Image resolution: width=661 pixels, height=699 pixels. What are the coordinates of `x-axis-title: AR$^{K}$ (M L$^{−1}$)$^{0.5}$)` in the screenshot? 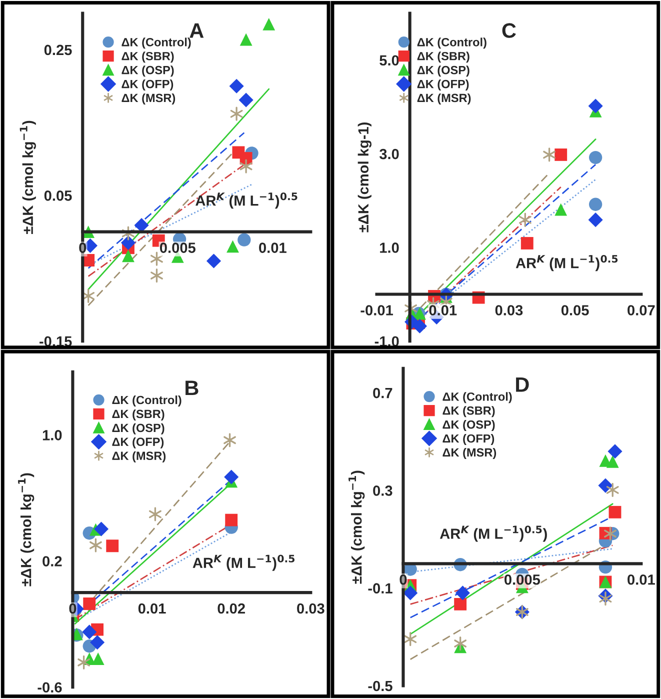 It's located at (493, 534).